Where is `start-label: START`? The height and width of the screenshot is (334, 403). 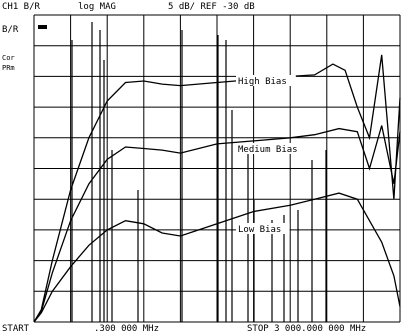 start-label: START is located at coordinates (16, 329).